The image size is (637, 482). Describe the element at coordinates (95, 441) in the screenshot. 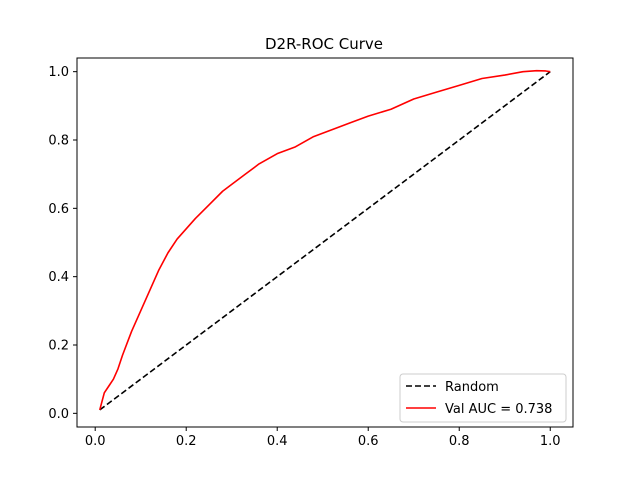

I see `x-tick-label: 0.0` at that location.